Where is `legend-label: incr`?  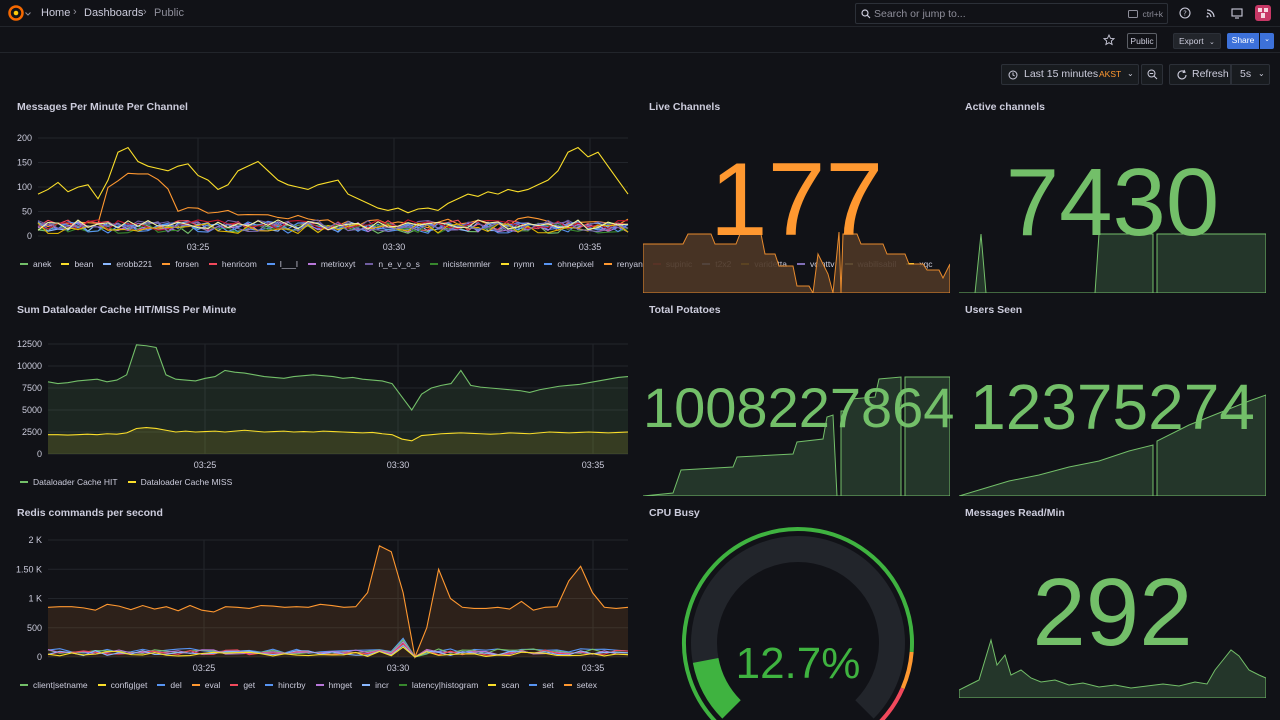
legend-label: incr is located at coordinates (382, 685).